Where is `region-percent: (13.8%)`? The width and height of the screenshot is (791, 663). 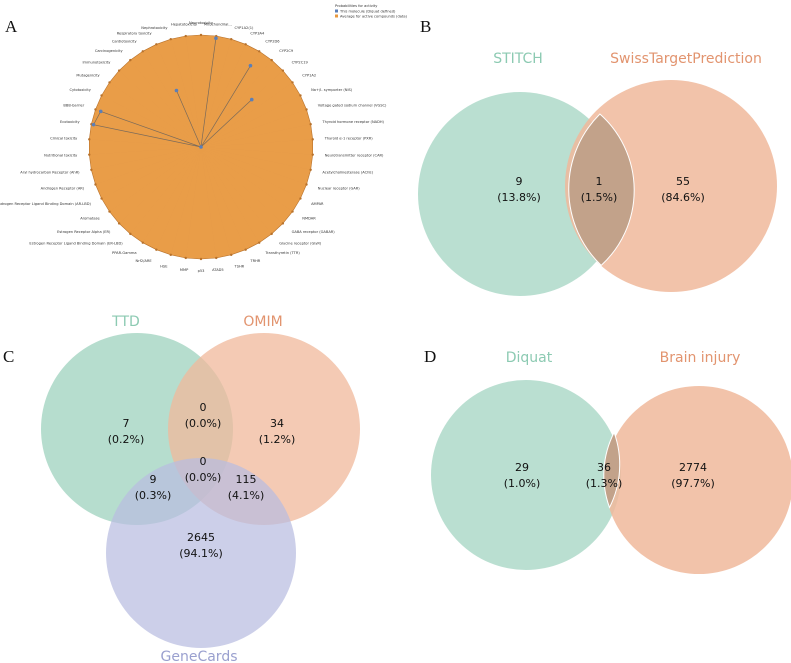 region-percent: (13.8%) is located at coordinates (519, 197).